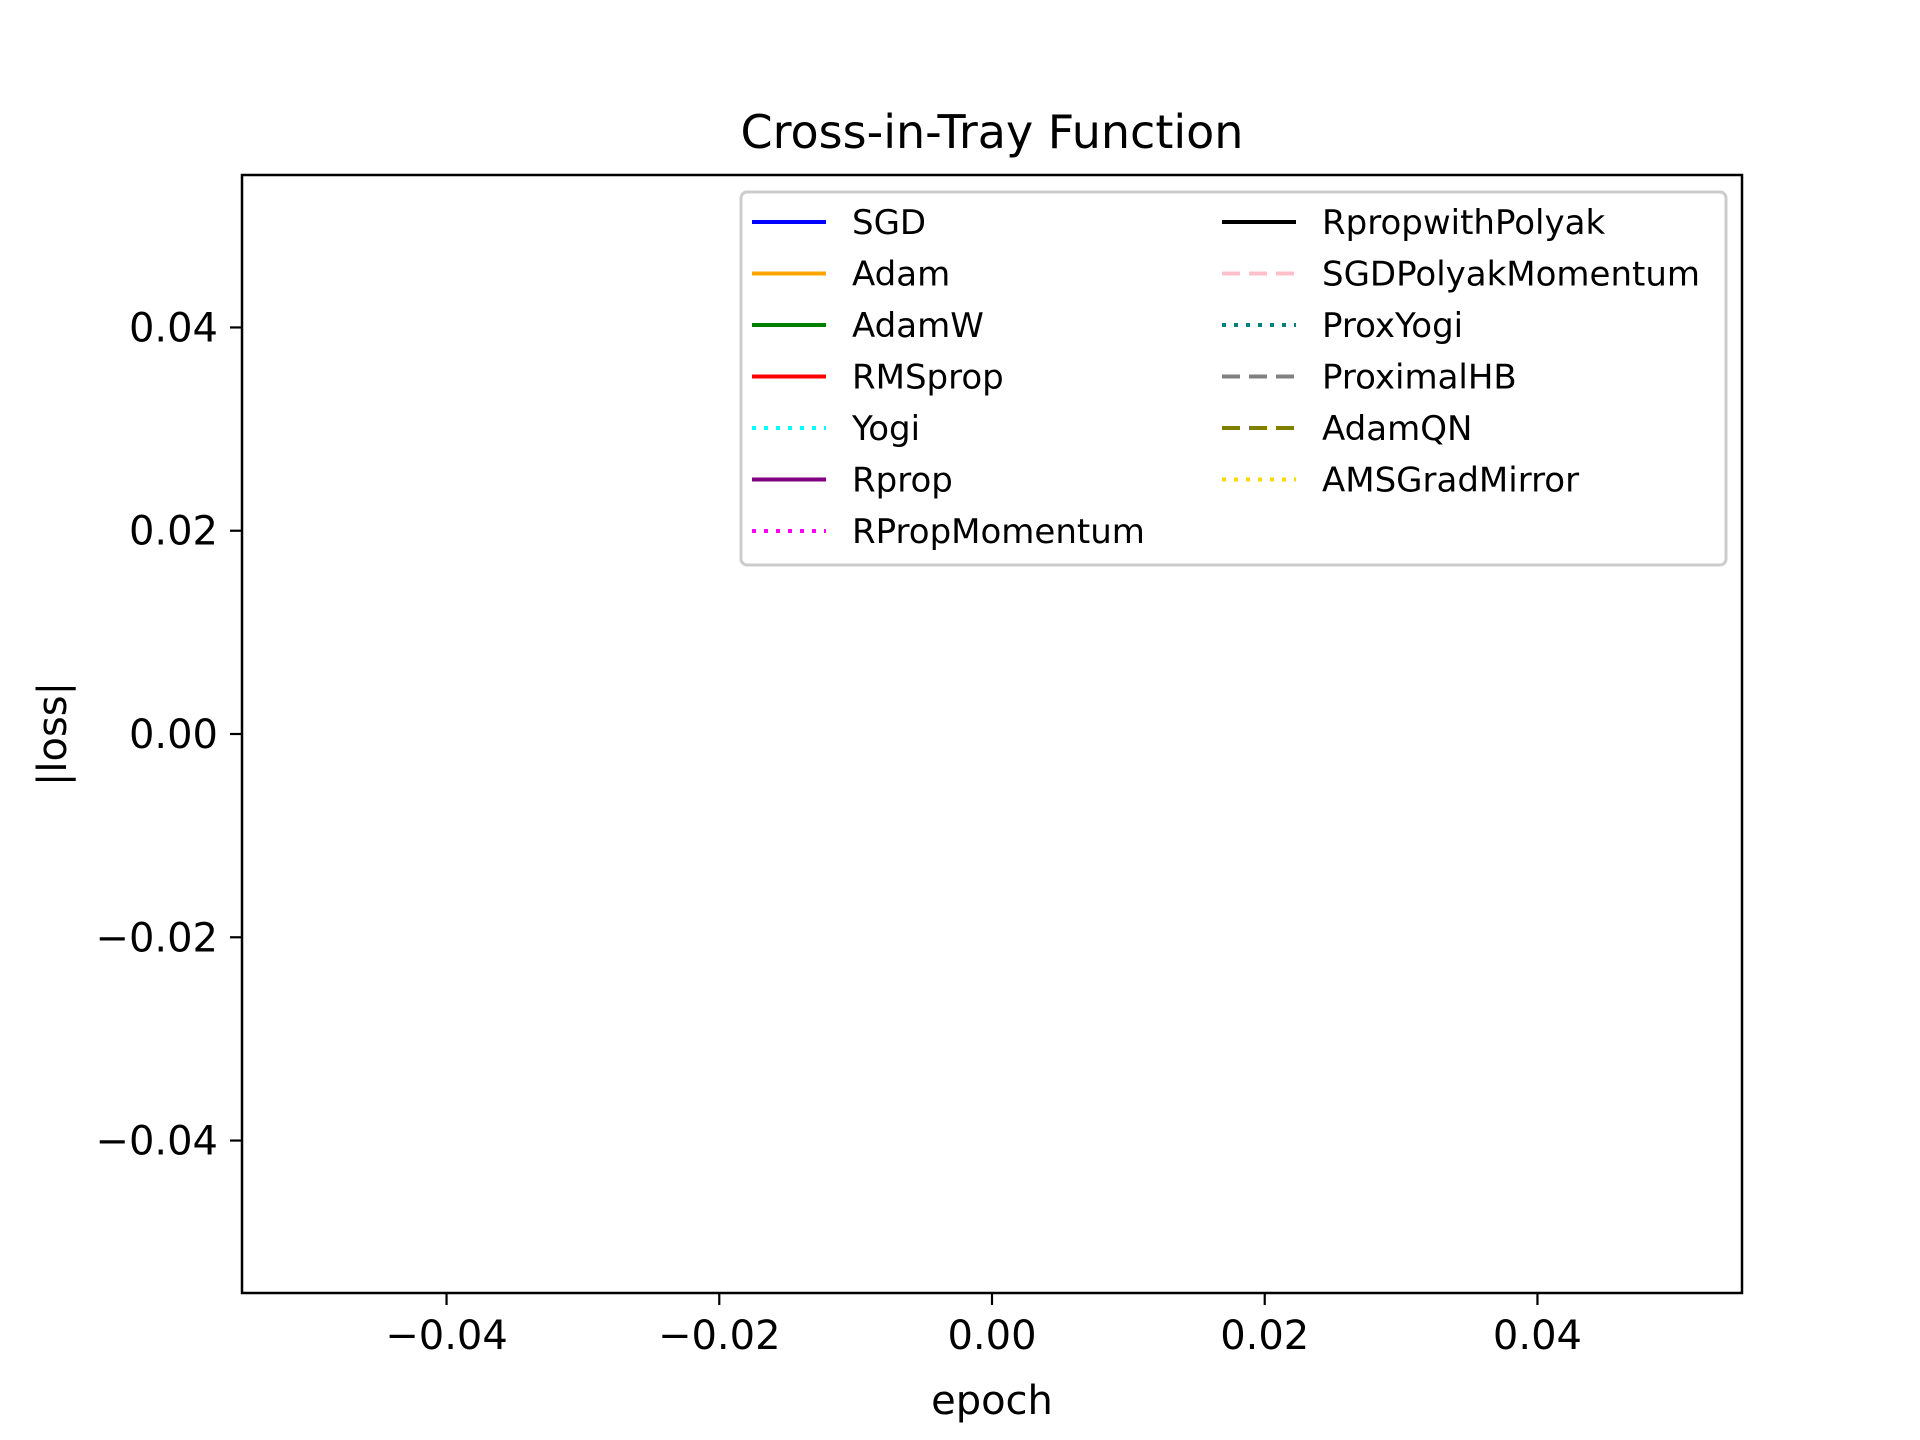 The image size is (1920, 1440). Describe the element at coordinates (902, 481) in the screenshot. I see `legend-label: Rprop` at that location.